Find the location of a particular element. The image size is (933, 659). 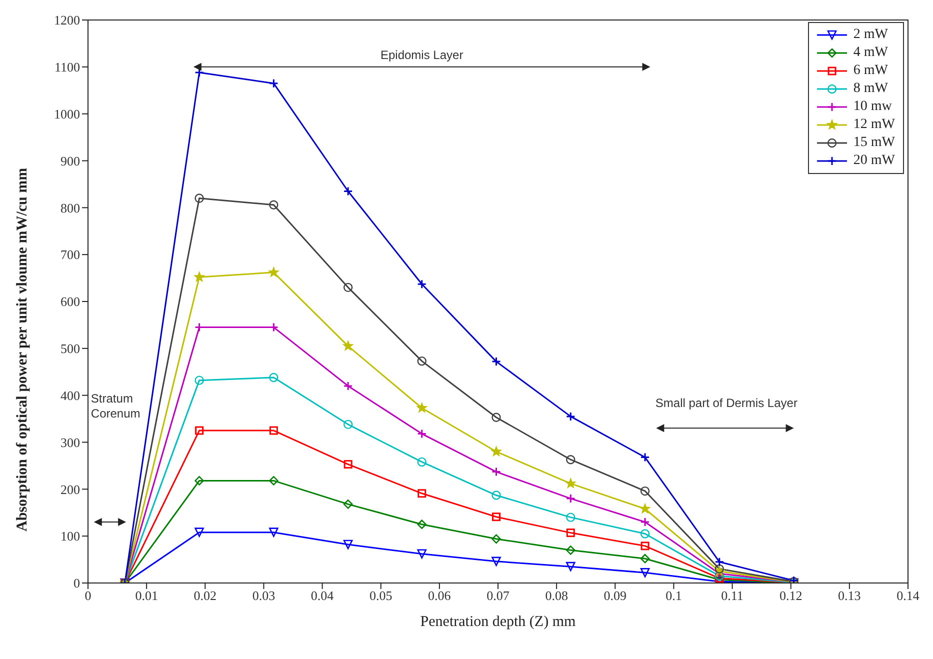

x-tick-label: 0.11 is located at coordinates (732, 596).